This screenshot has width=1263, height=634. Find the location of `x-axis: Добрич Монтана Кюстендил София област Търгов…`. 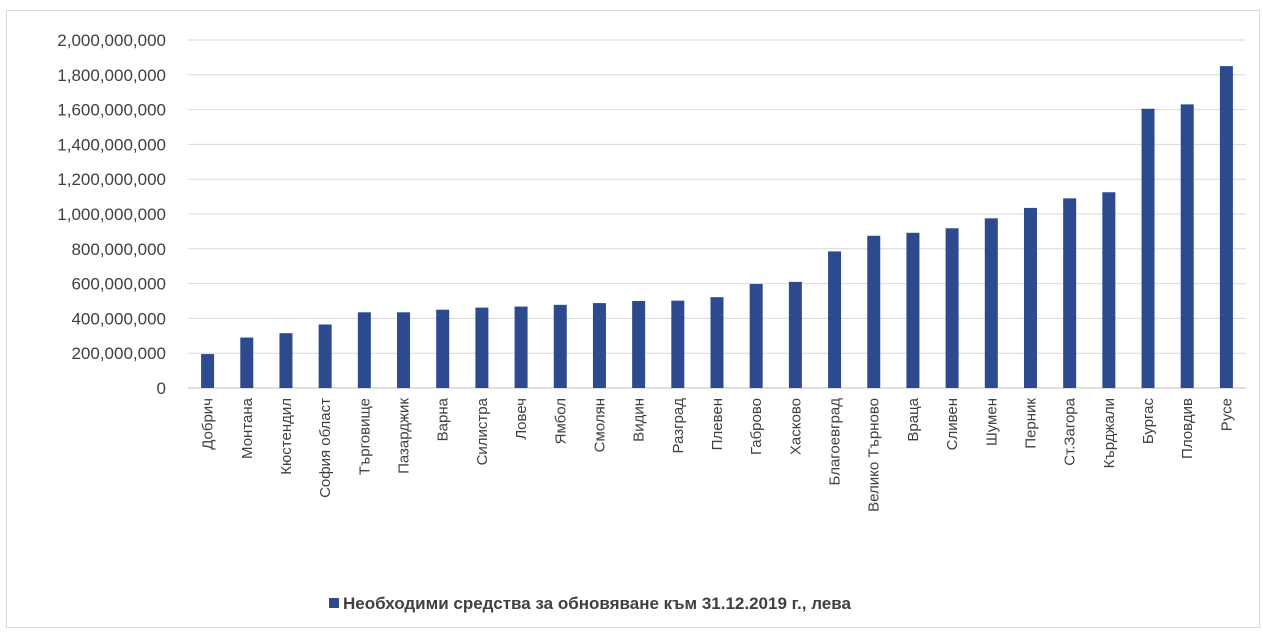

x-axis: Добрич Монтана Кюстендил София област Търгов… is located at coordinates (718, 454).